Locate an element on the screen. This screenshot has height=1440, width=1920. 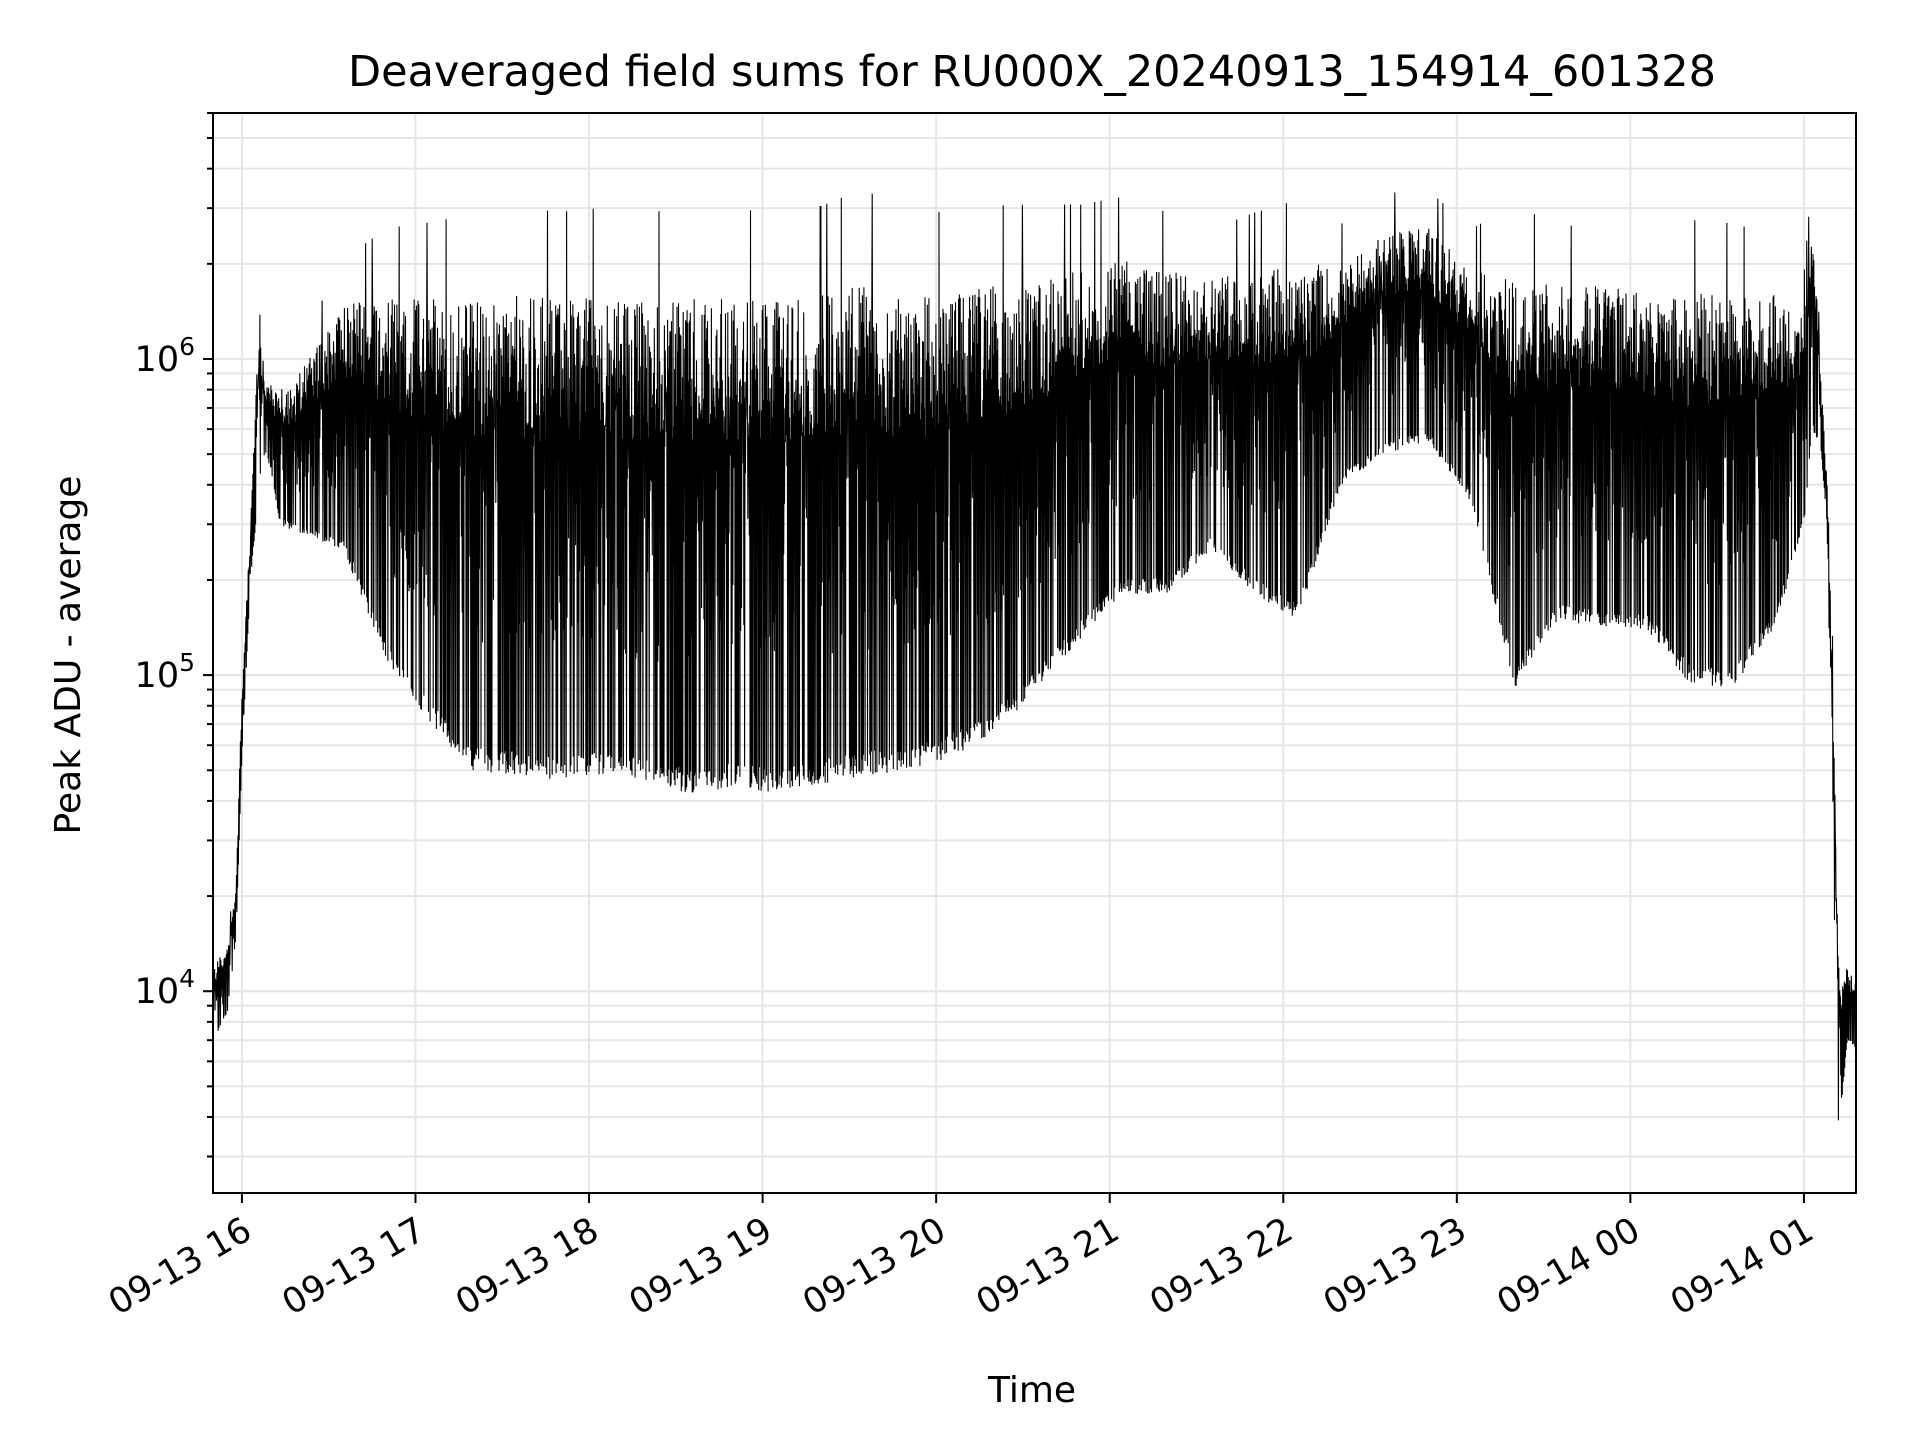
x-tick-label: 09-13 20 is located at coordinates (874, 1266).